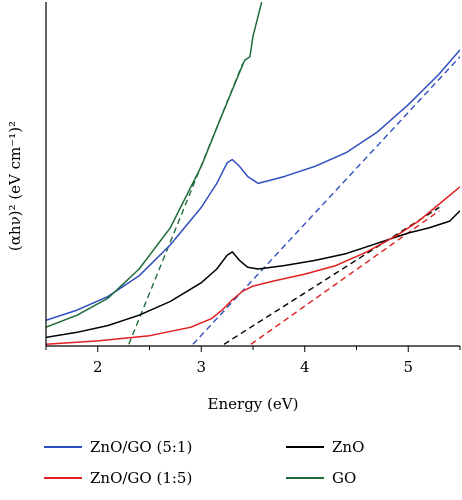  Describe the element at coordinates (201, 367) in the screenshot. I see `x-tick-label: 3` at that location.